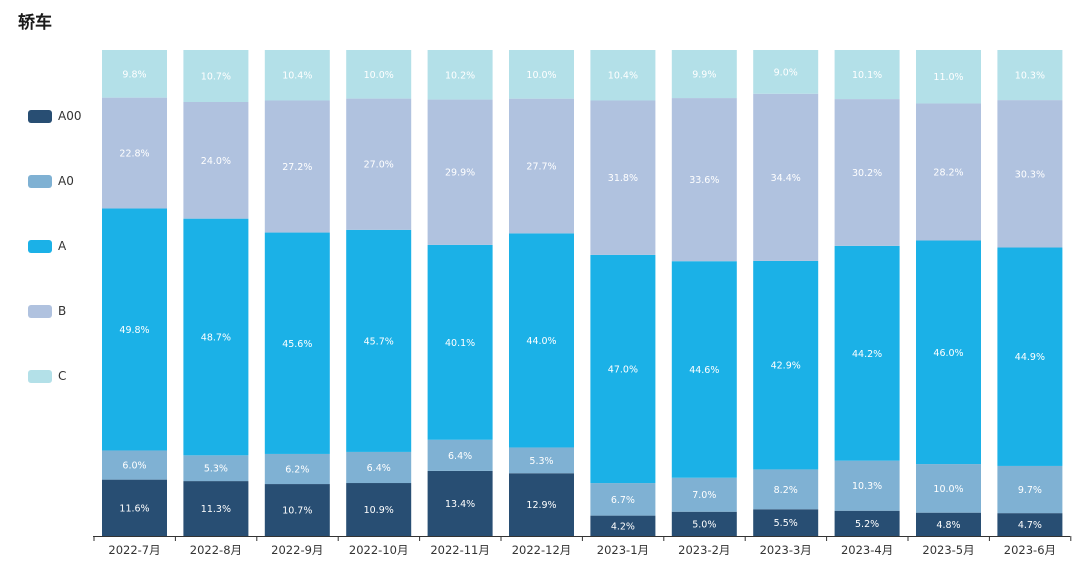  What do you see at coordinates (867, 173) in the screenshot?
I see `data-label: 30.2%` at bounding box center [867, 173].